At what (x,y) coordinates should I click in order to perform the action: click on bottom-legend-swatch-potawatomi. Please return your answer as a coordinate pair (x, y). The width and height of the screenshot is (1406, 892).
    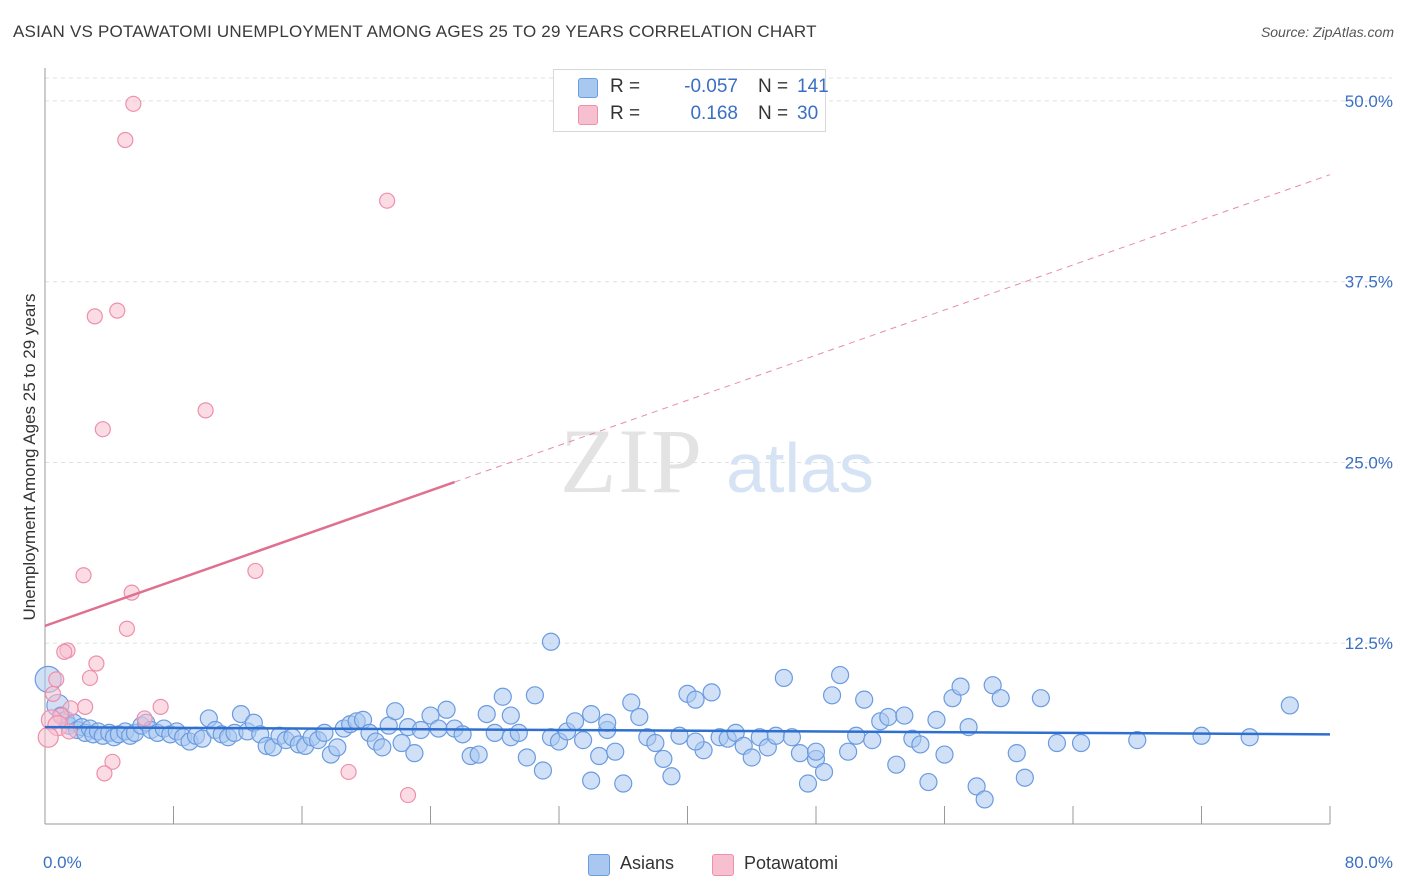
    Looking at the image, I should click on (723, 865).